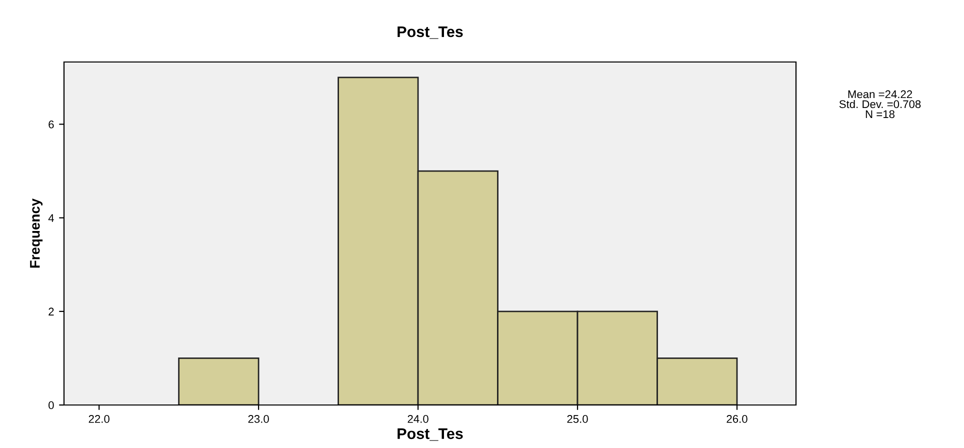  I want to click on x-tick-label: 23.0, so click(258, 419).